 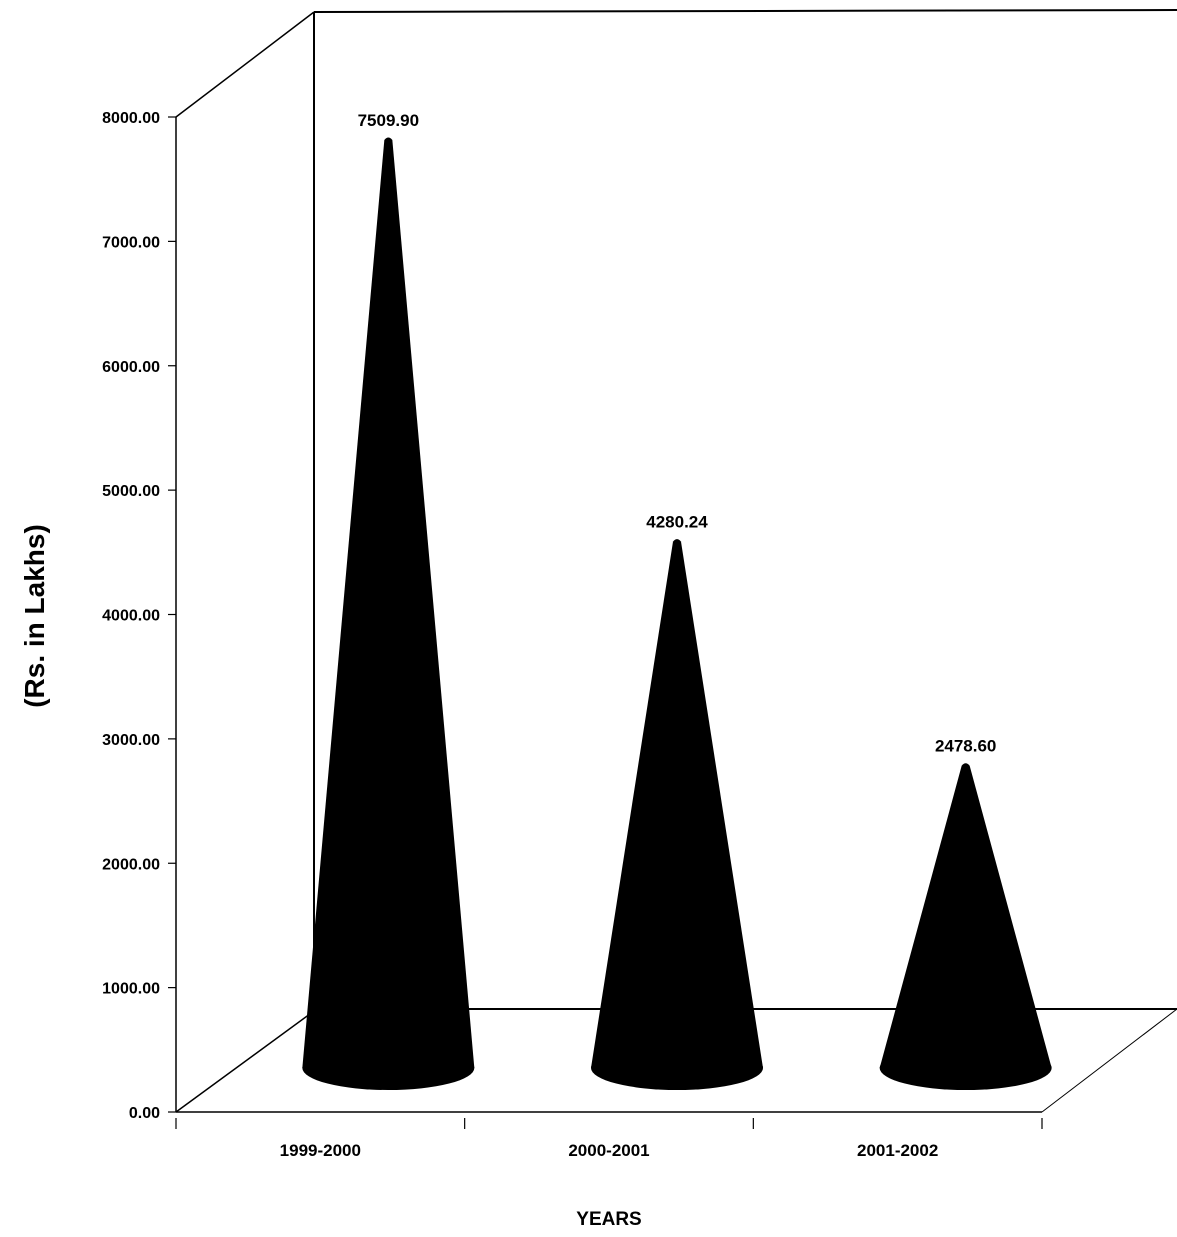 What do you see at coordinates (1109, 1060) in the screenshot?
I see `floor-right-edge` at bounding box center [1109, 1060].